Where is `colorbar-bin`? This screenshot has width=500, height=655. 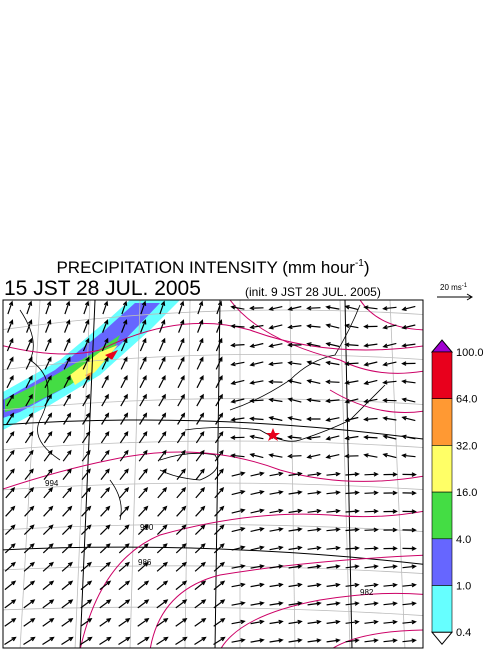
colorbar-bin is located at coordinates (442, 469).